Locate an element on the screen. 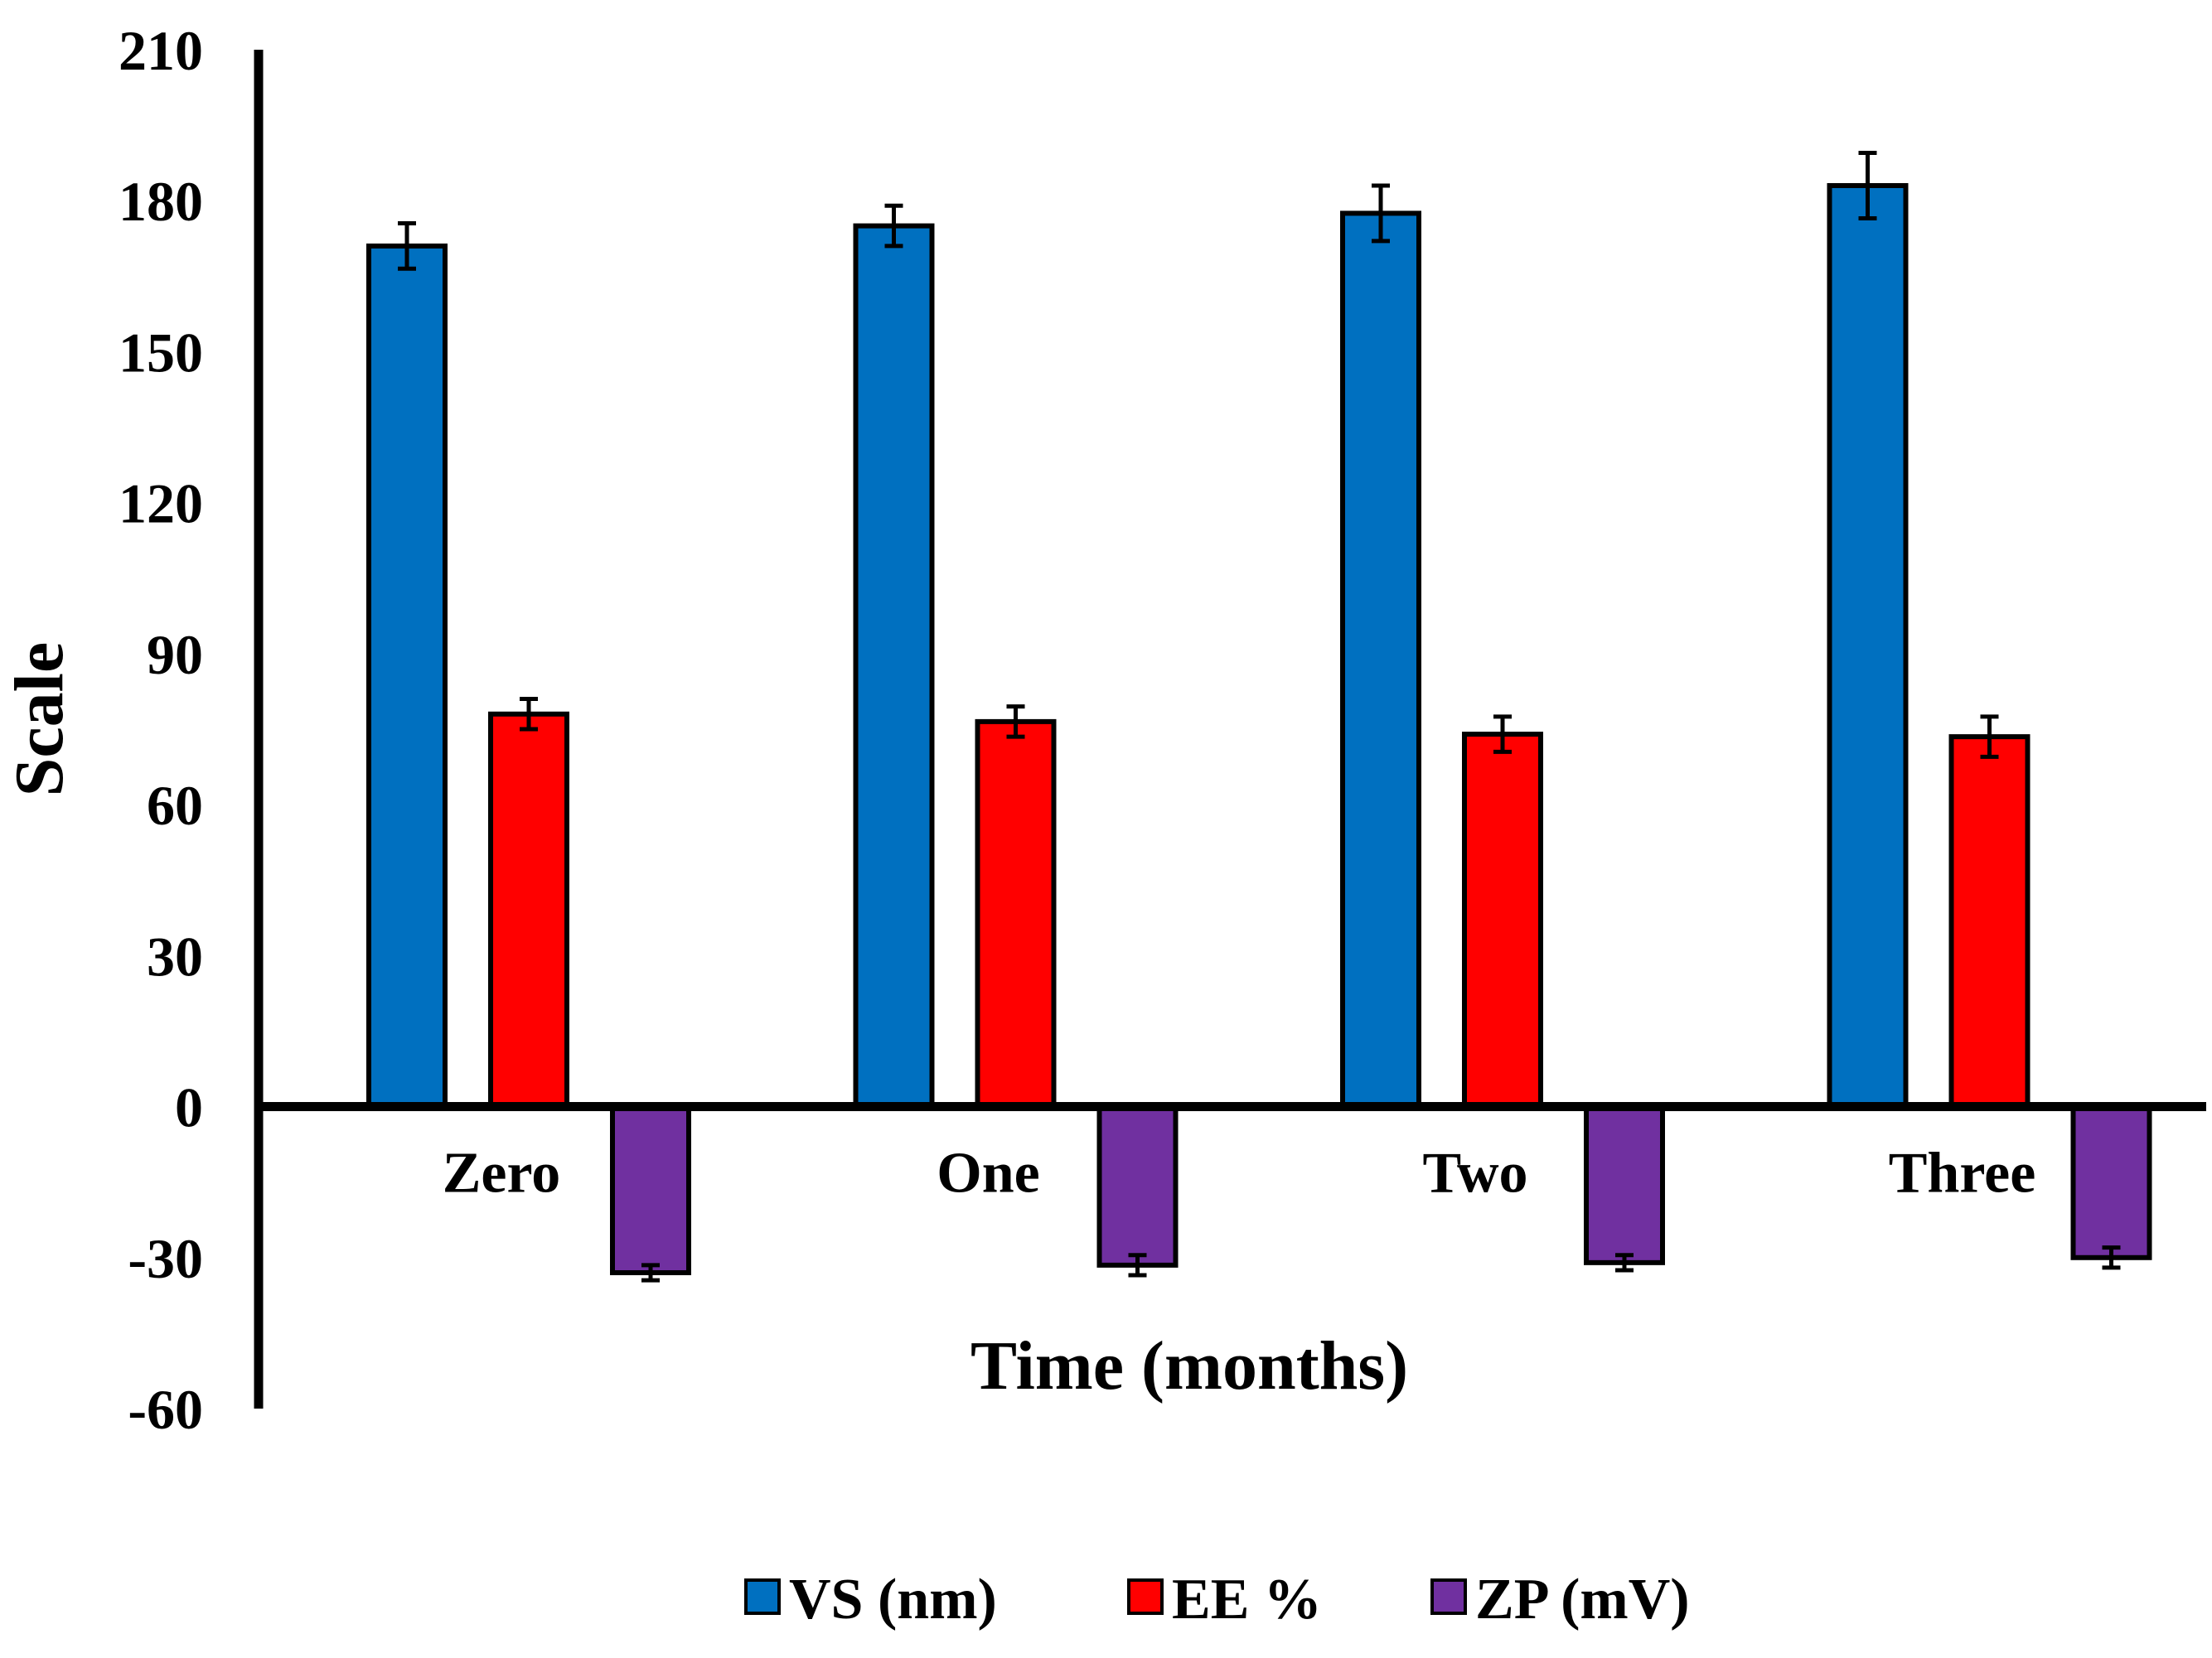 The height and width of the screenshot is (1658, 2212). legend-item: EE % is located at coordinates (1224, 1599).